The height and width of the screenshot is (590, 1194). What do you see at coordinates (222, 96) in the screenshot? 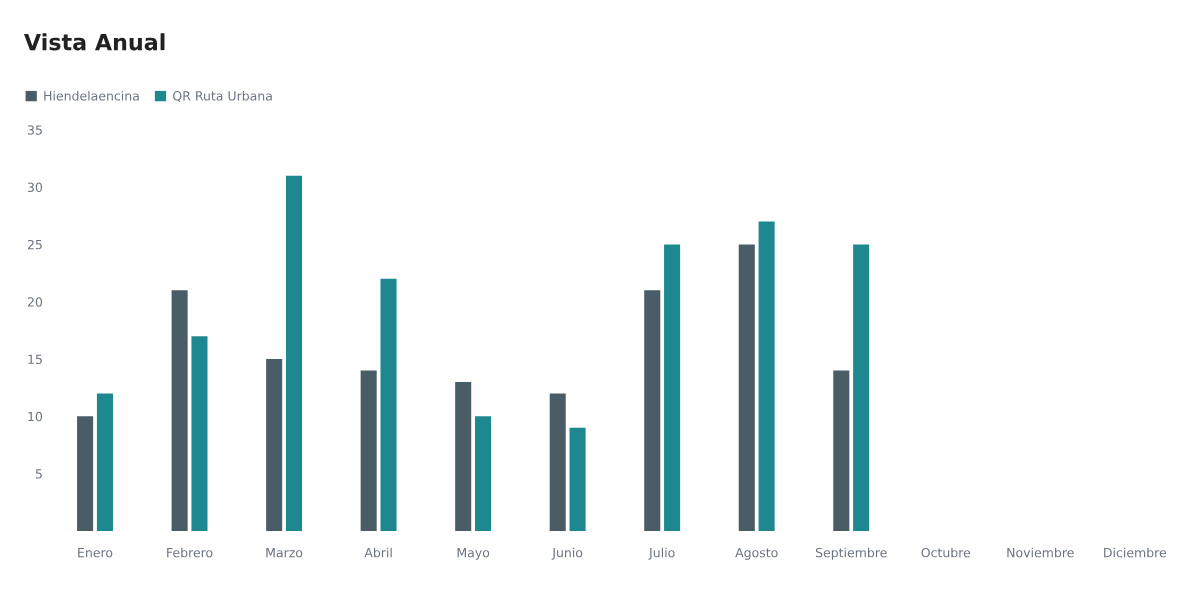
I see `legend-label: QR Ruta Urbana` at bounding box center [222, 96].